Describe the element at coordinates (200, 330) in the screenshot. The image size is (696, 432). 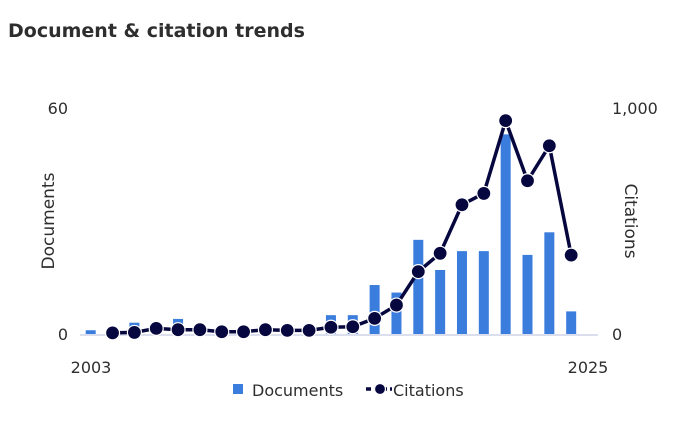
I see `point-citations-2008` at that location.